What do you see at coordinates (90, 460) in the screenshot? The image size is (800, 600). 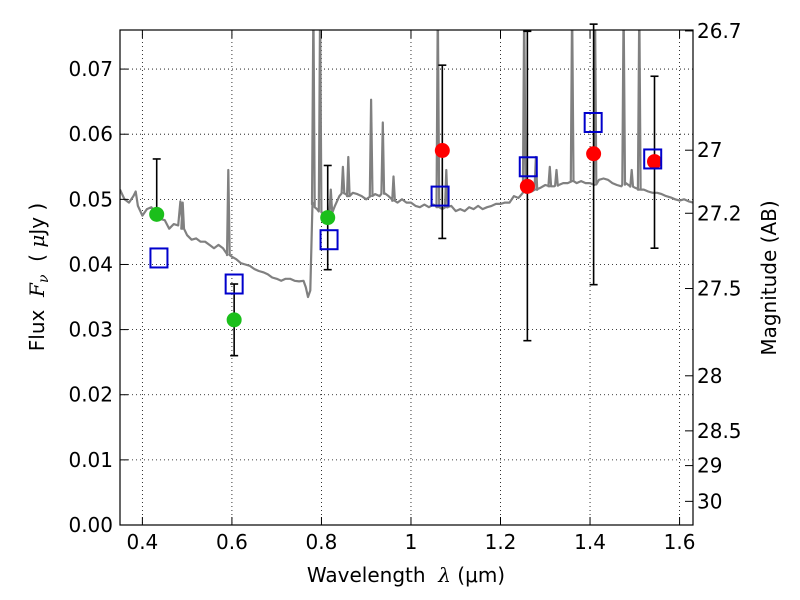 I see `y-tick-label: 0.01` at bounding box center [90, 460].